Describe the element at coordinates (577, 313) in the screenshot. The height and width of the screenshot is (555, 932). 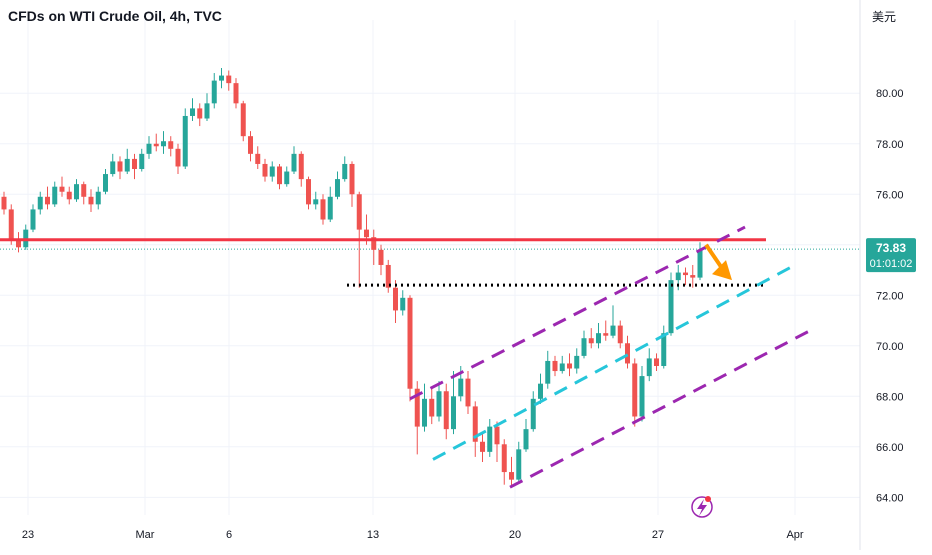
I see `channel-upper-line` at that location.